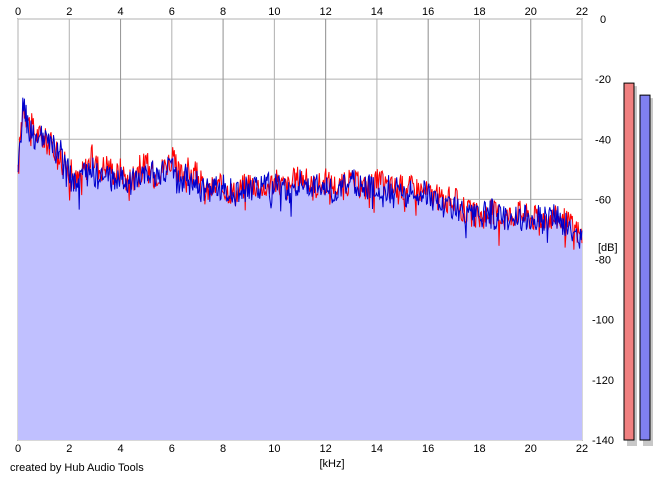 The width and height of the screenshot is (664, 481). I want to click on x-axis-label: [kHz], so click(331, 464).